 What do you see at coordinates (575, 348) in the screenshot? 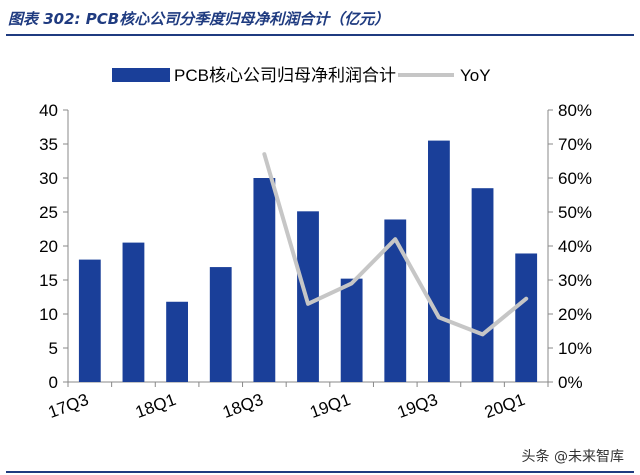
I see `y-right-tick-label: 10%` at bounding box center [575, 348].